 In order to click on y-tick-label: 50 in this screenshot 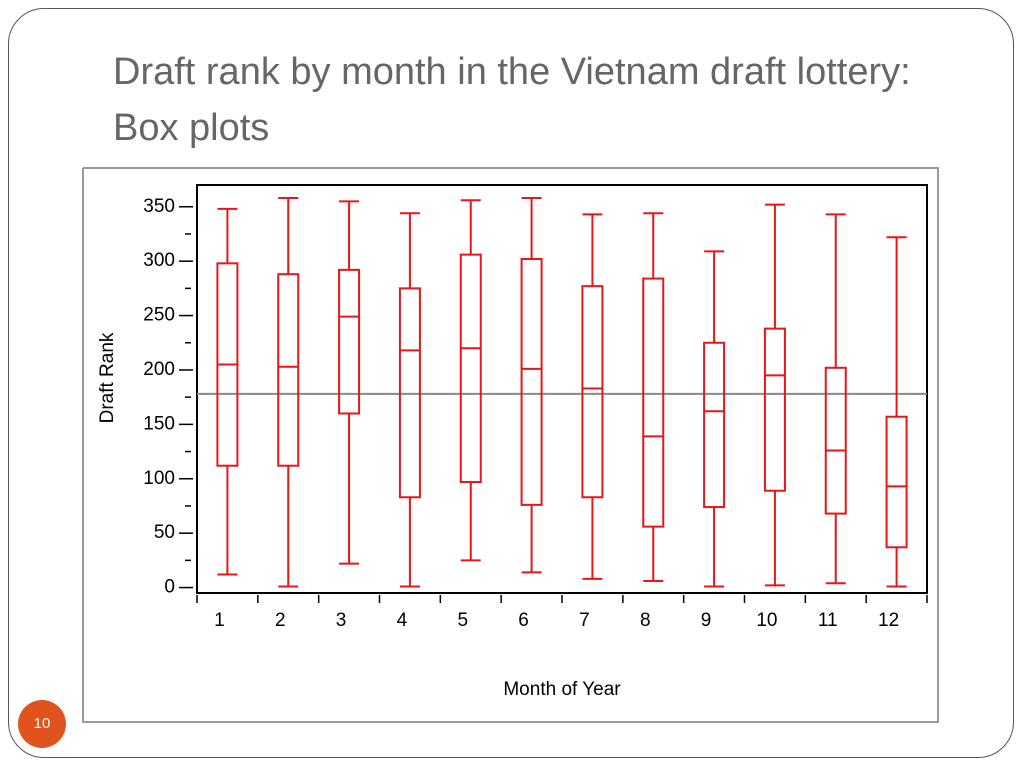, I will do `click(164, 532)`.